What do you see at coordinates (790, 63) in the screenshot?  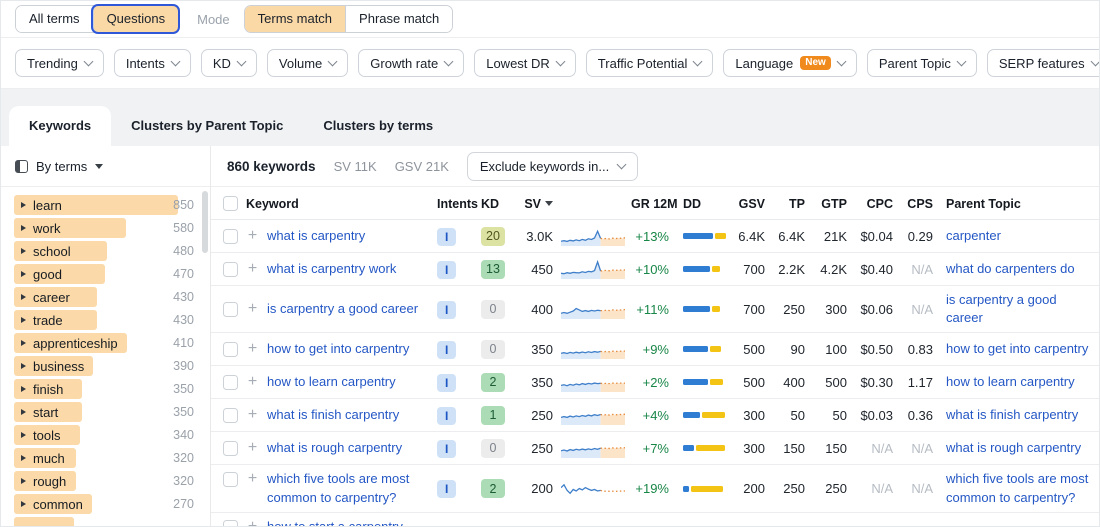 I see `filter-button-language: Language New` at bounding box center [790, 63].